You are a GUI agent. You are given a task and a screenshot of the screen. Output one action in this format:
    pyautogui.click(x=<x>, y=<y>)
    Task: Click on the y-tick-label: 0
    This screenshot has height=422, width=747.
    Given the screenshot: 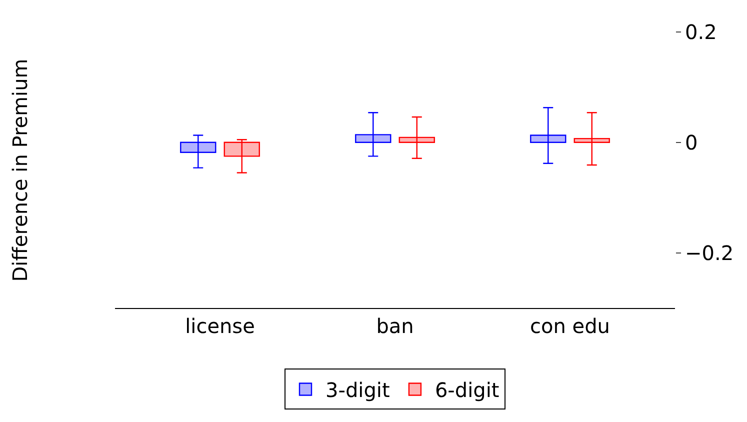 What is the action you would take?
    pyautogui.click(x=691, y=142)
    